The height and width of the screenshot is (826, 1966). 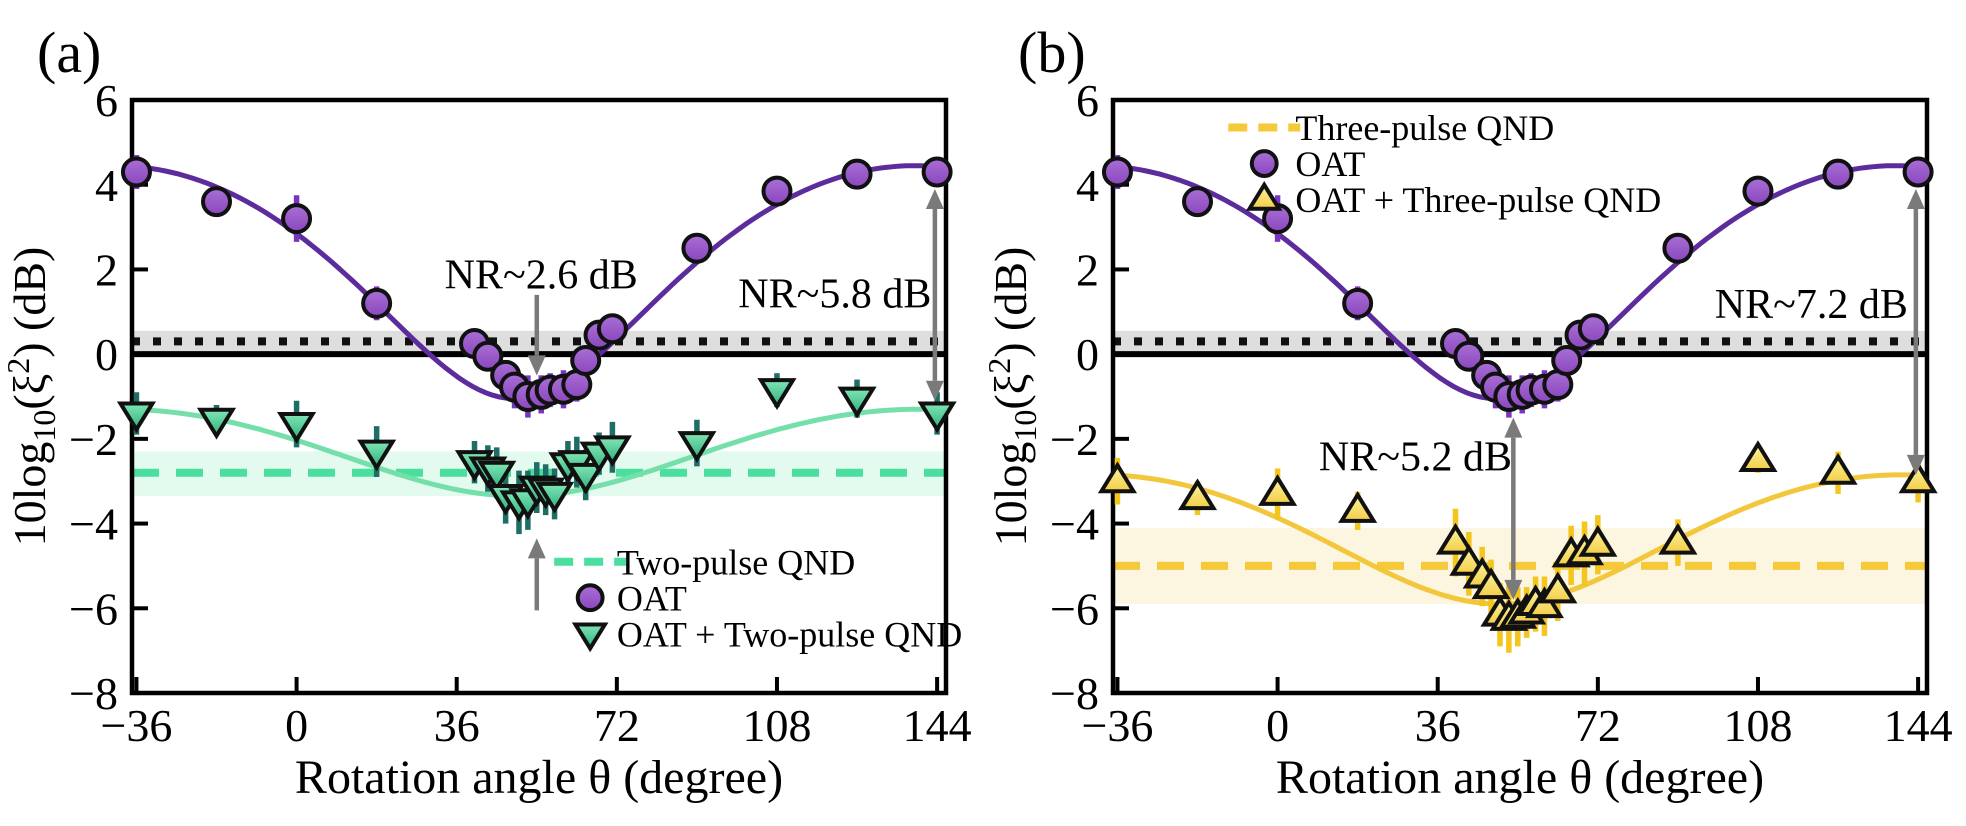 I want to click on nr-annotation-text: NR~5.2 dB, so click(x=1415, y=458).